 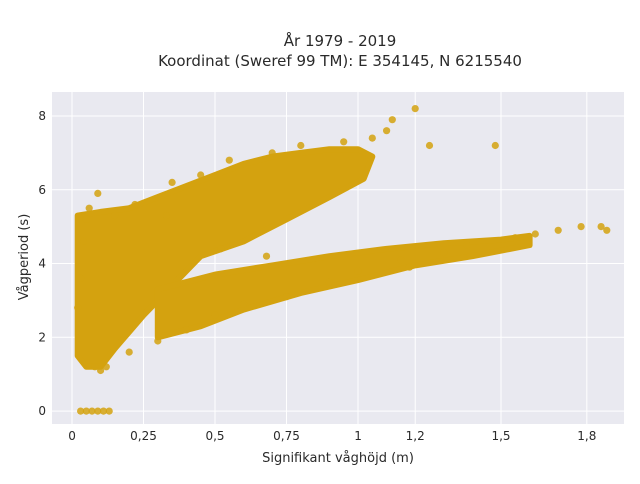 What do you see at coordinates (358, 436) in the screenshot?
I see `x-tick-label: 1` at bounding box center [358, 436].